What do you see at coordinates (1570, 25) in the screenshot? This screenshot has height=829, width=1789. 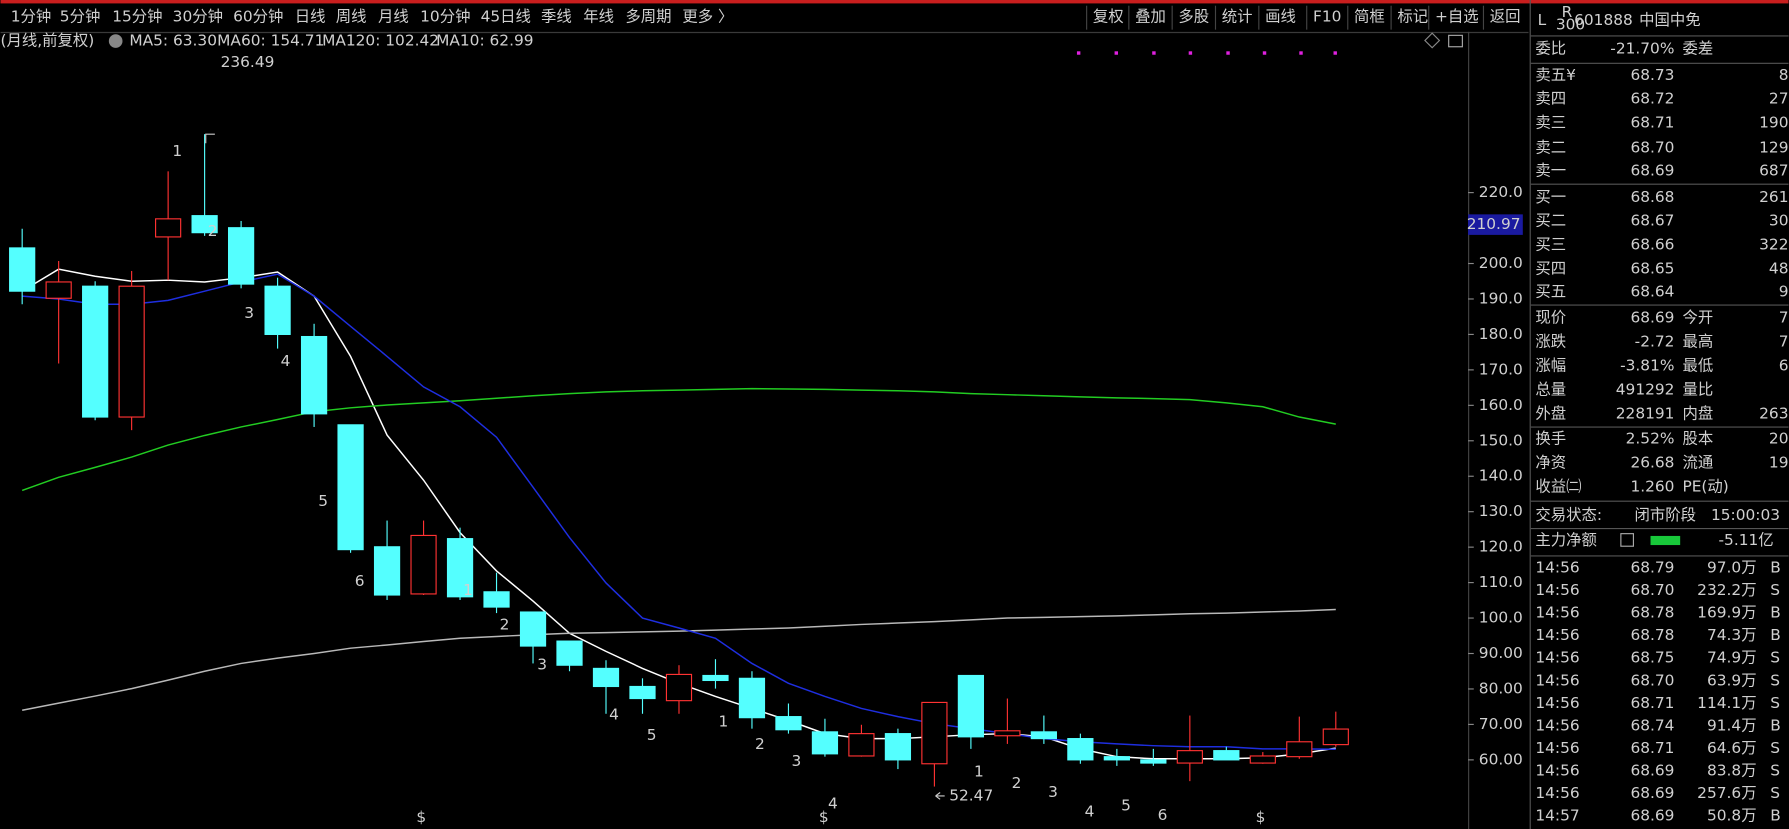 I see `tag-bottom: 300` at bounding box center [1570, 25].